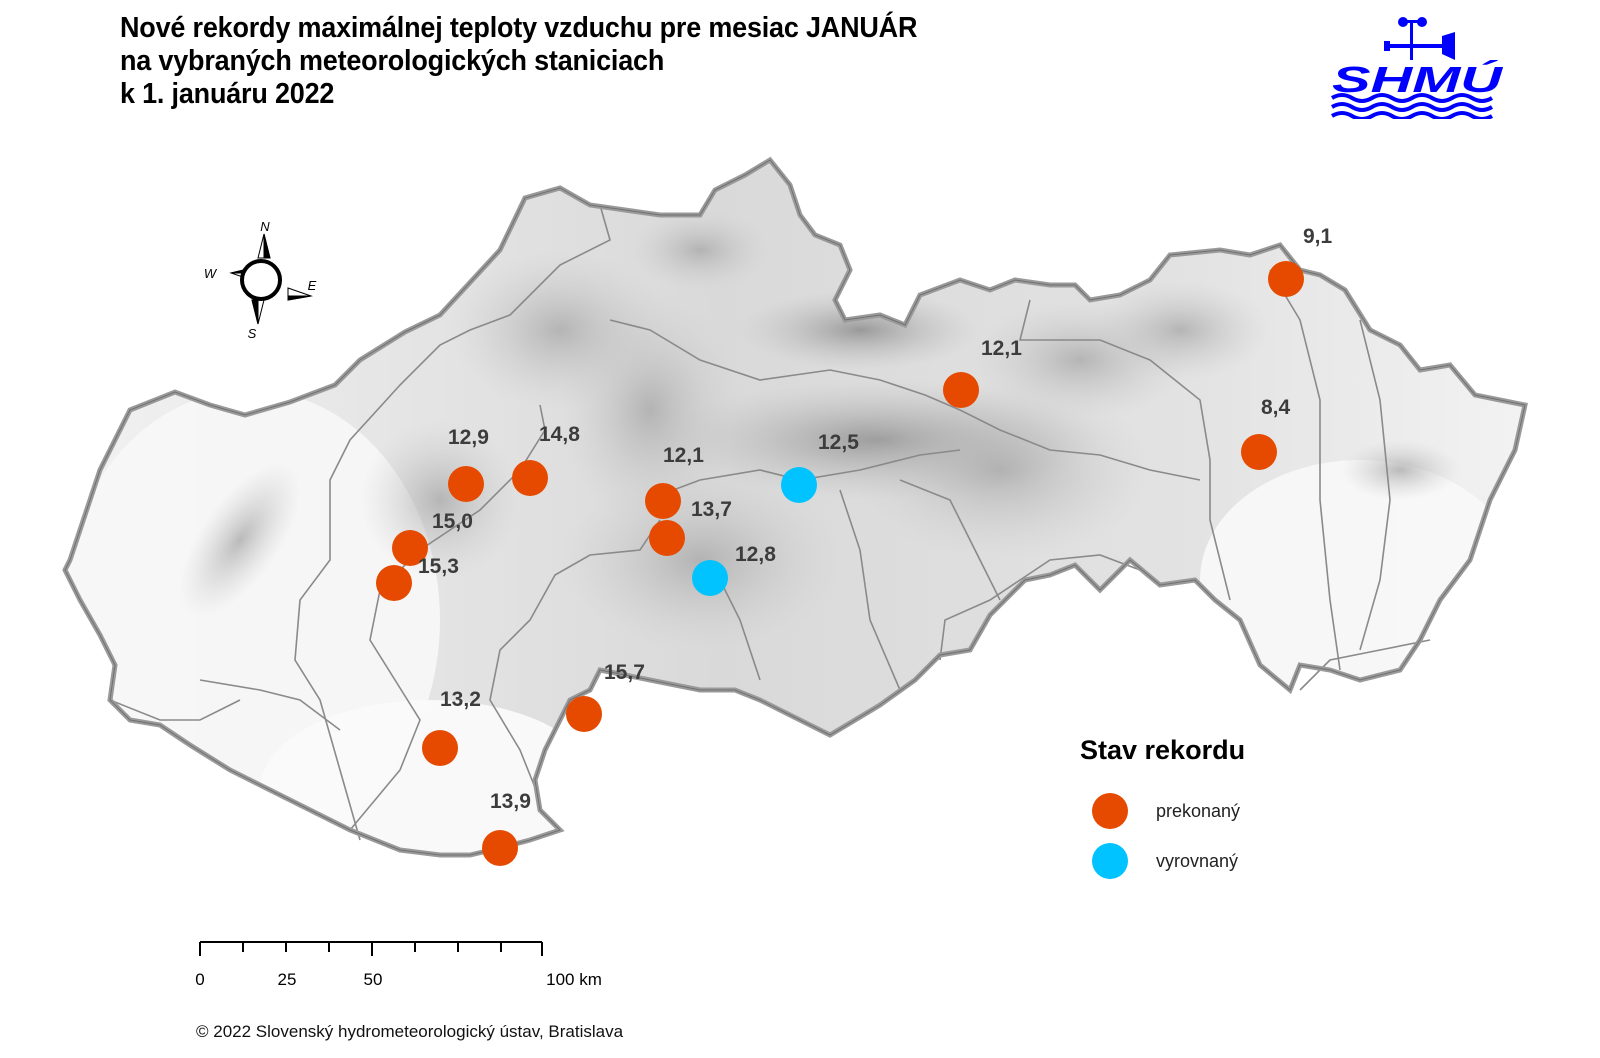 This screenshot has width=1600, height=1058. Describe the element at coordinates (252, 333) in the screenshot. I see `compass-s-label: S` at that location.